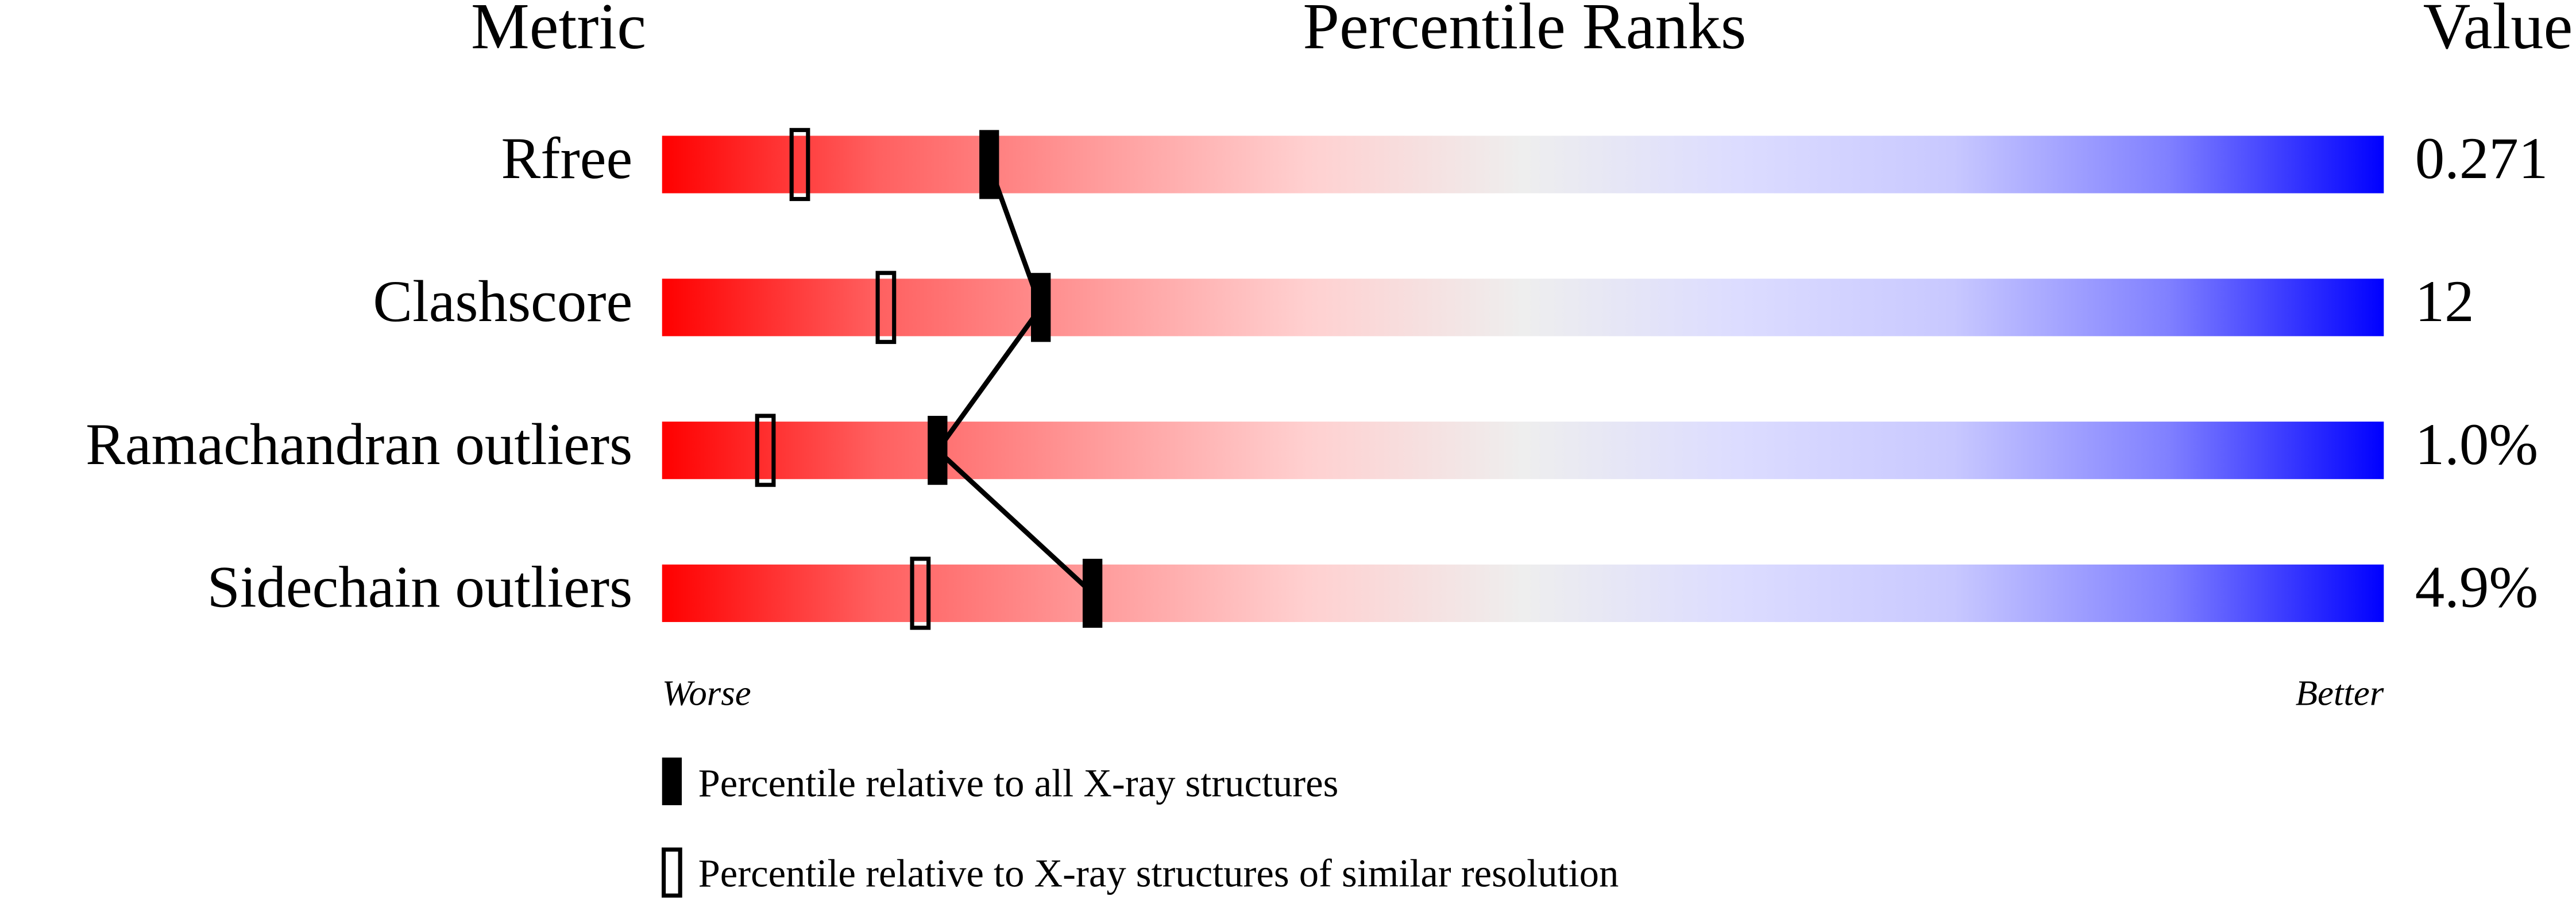 The height and width of the screenshot is (904, 2576). I want to click on metric-value: 12, so click(2444, 301).